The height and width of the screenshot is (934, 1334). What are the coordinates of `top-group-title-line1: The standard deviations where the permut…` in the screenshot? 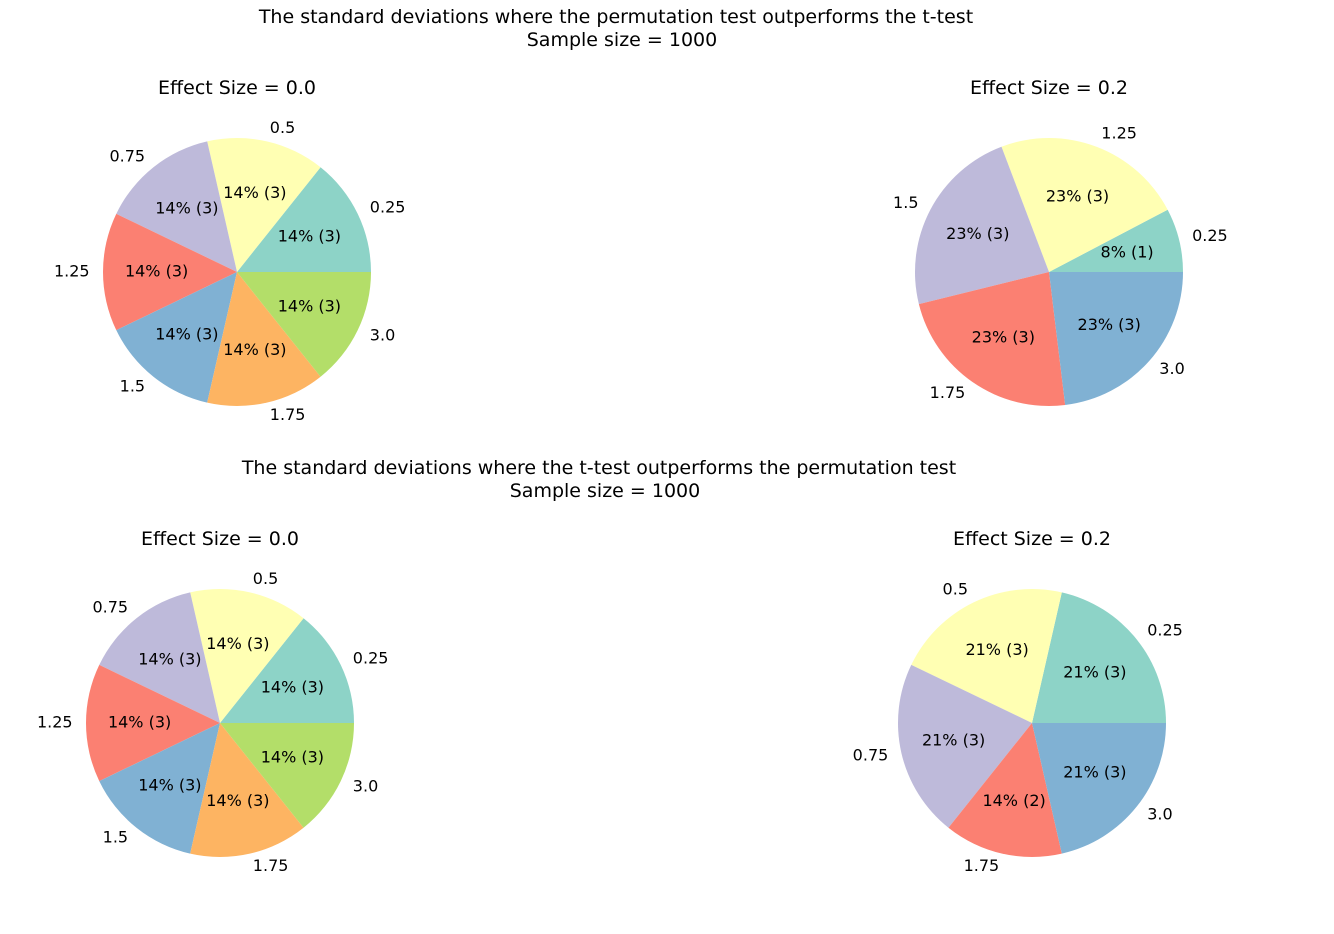 It's located at (615, 17).